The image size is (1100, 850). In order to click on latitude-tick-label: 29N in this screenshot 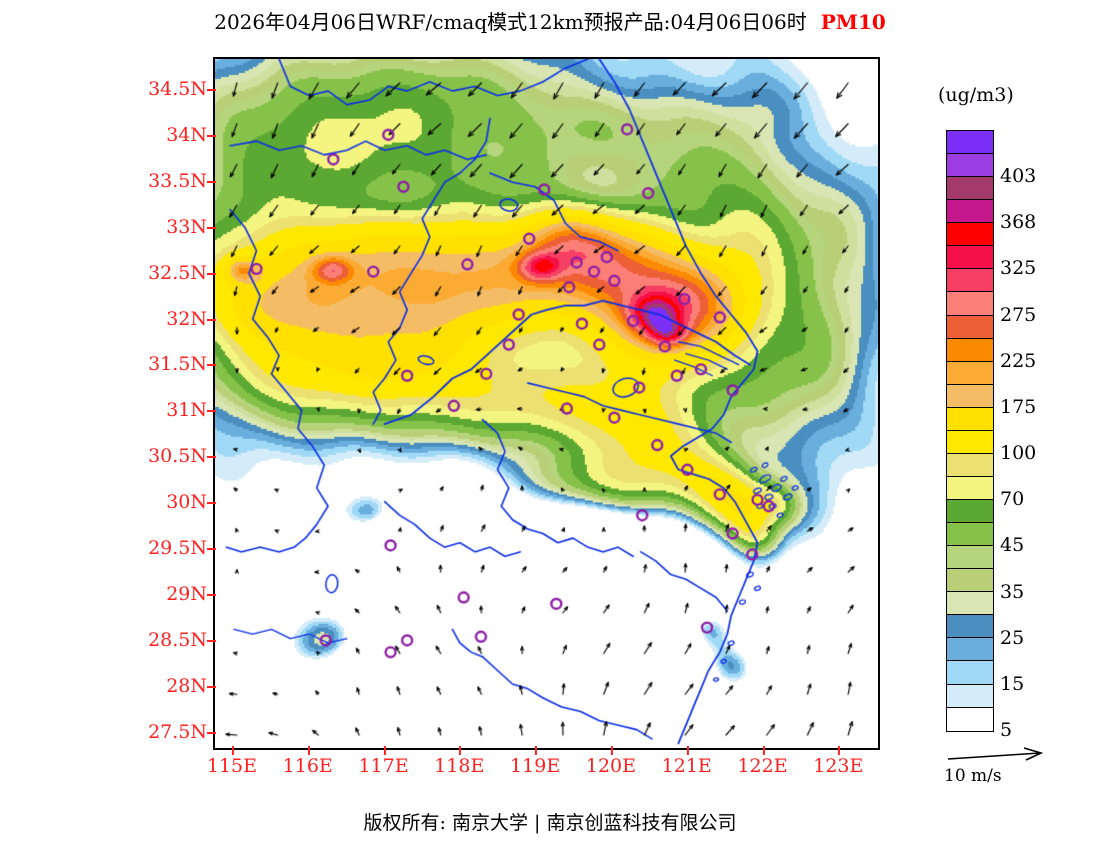, I will do `click(191, 594)`.